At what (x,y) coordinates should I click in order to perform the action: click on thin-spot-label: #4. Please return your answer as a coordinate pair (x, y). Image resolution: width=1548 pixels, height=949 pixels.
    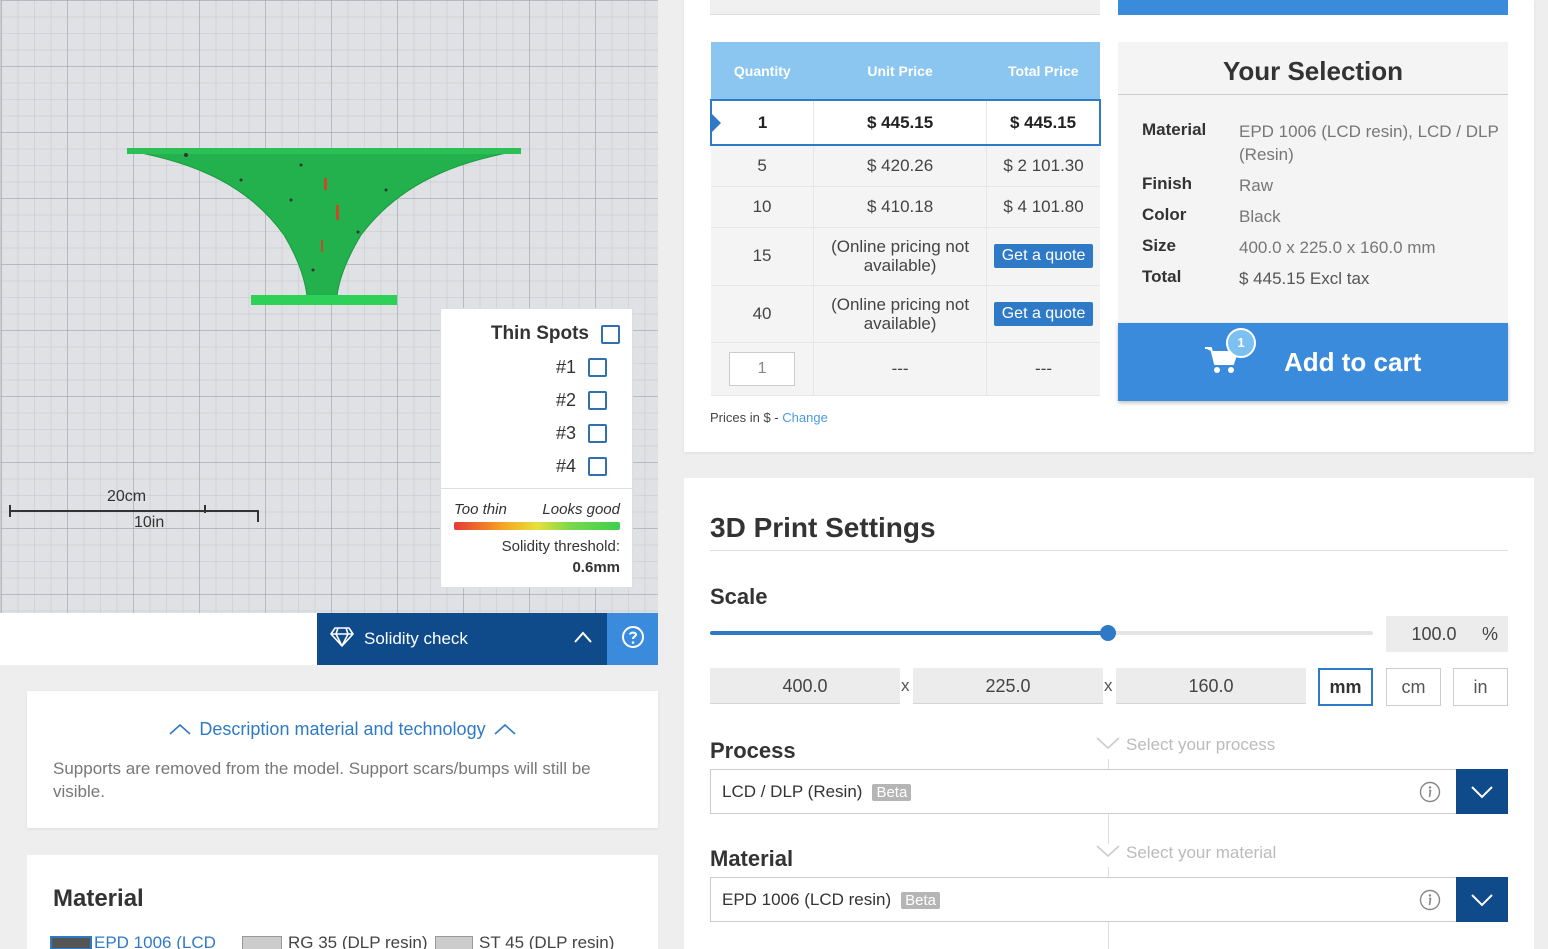
    Looking at the image, I should click on (565, 466).